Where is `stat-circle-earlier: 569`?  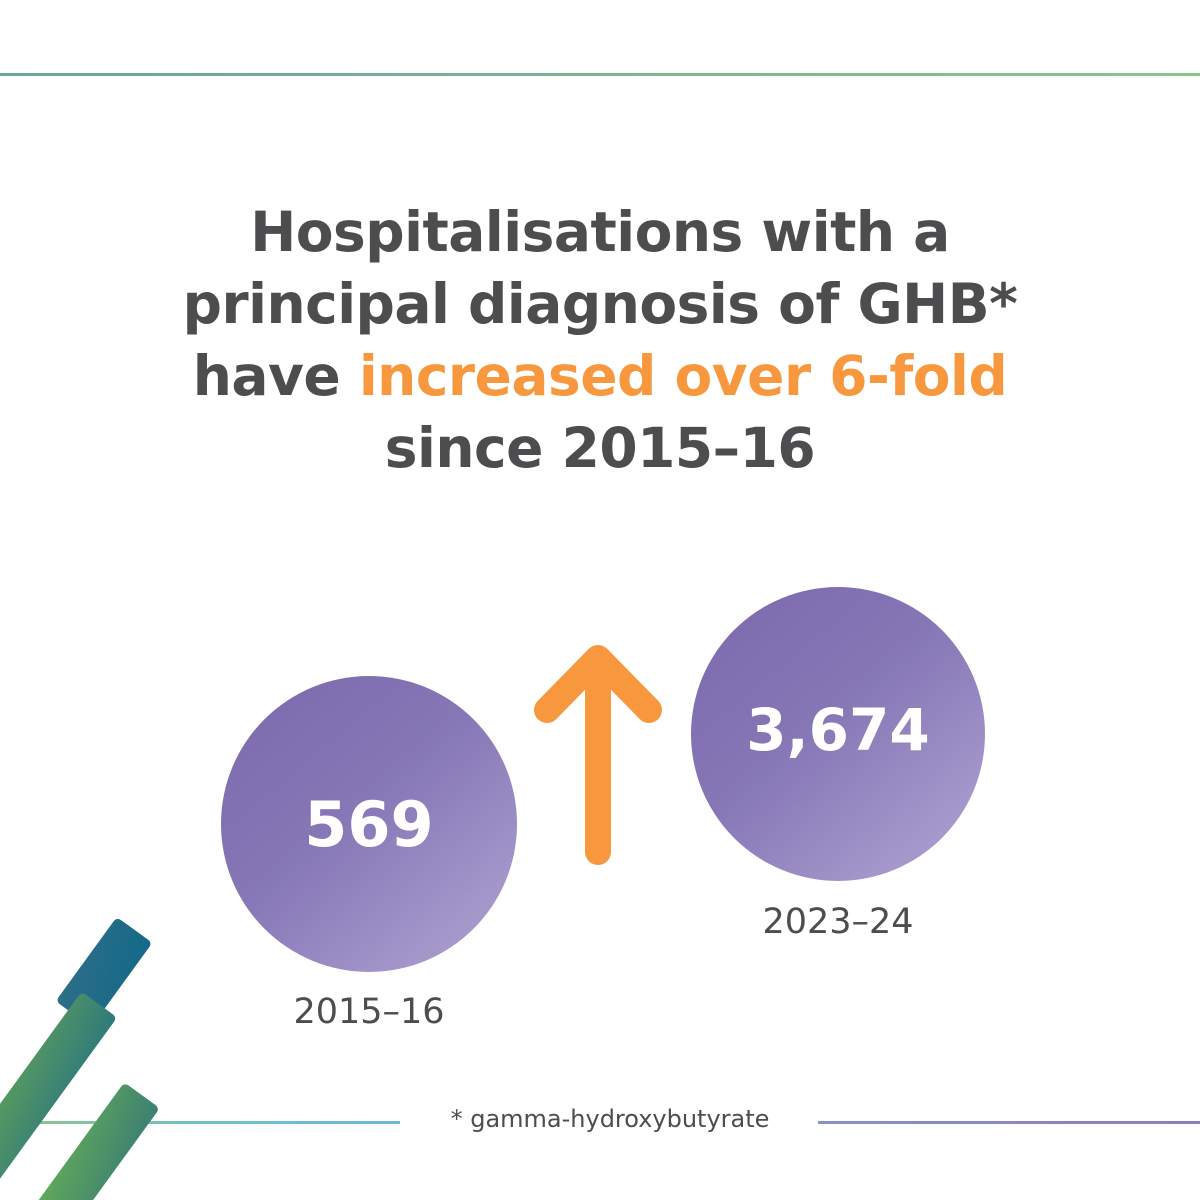 stat-circle-earlier: 569 is located at coordinates (369, 824).